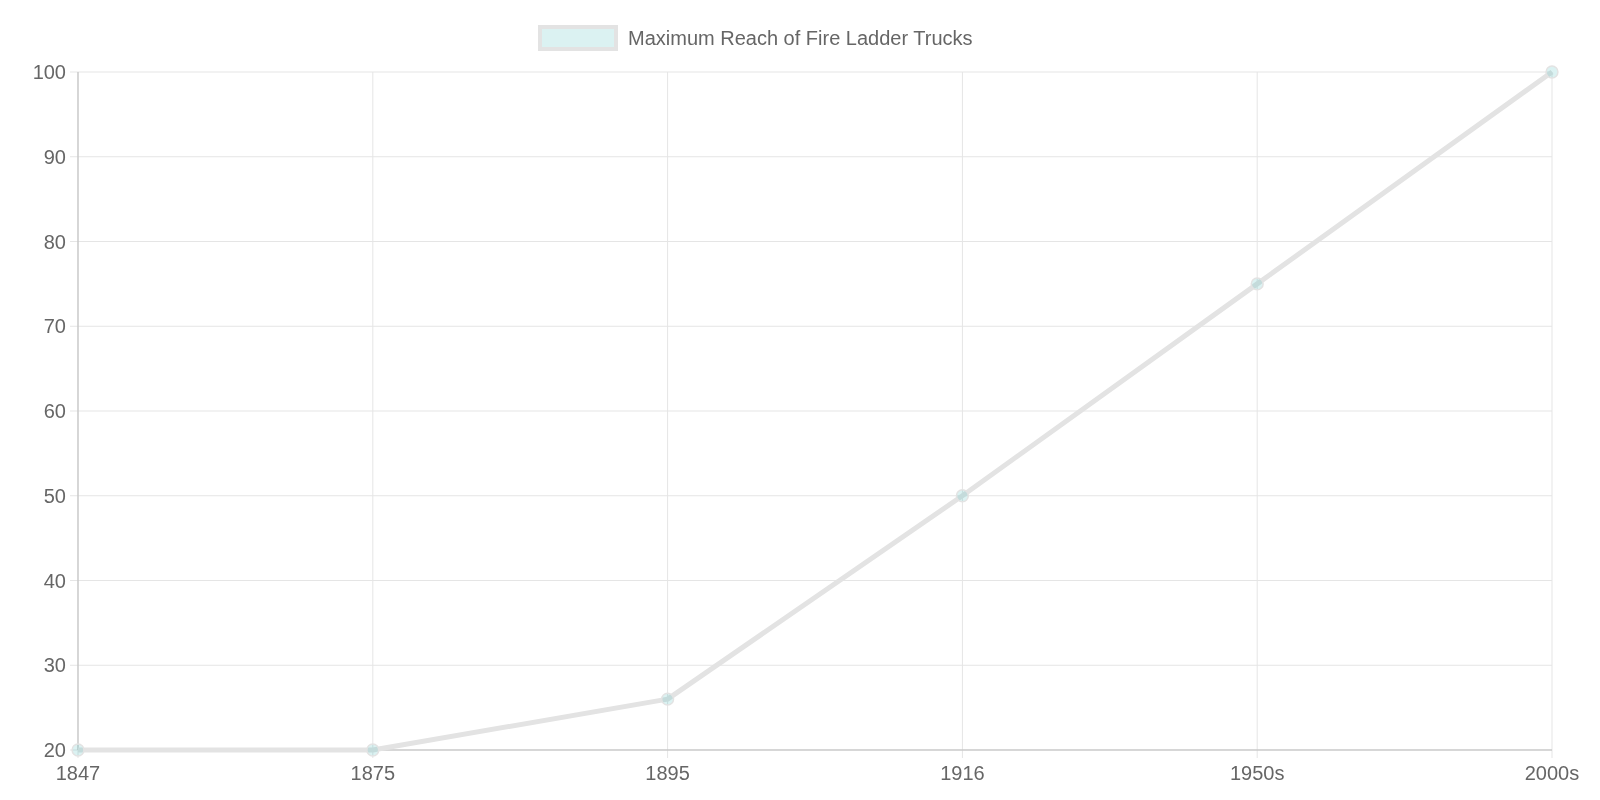 The height and width of the screenshot is (800, 1600). What do you see at coordinates (78, 773) in the screenshot?
I see `x-tick-label: 1847` at bounding box center [78, 773].